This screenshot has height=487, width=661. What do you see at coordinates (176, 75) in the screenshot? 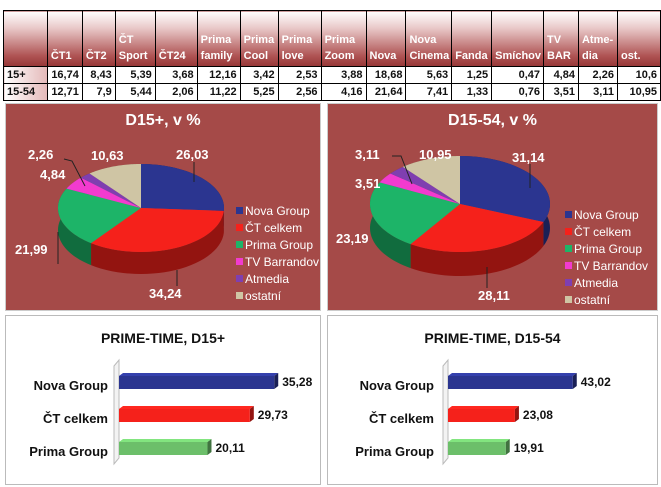
I see `table-cell: 3,68` at bounding box center [176, 75].